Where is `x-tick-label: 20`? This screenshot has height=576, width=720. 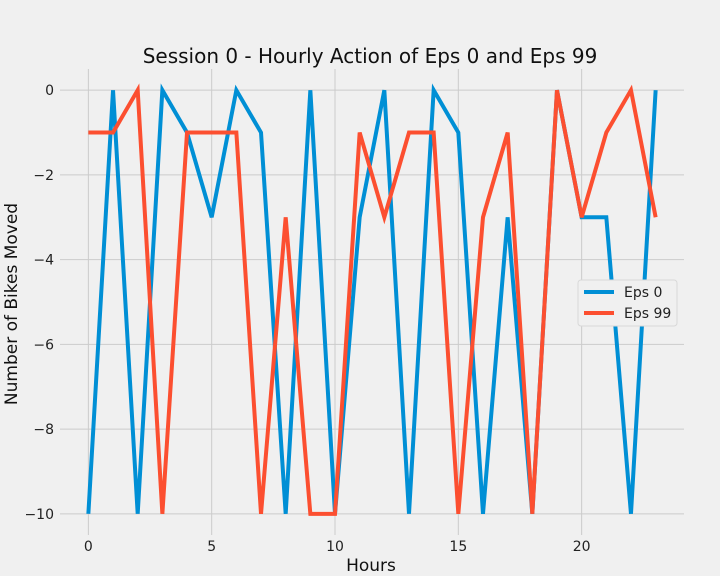
x-tick-label: 20 is located at coordinates (582, 547).